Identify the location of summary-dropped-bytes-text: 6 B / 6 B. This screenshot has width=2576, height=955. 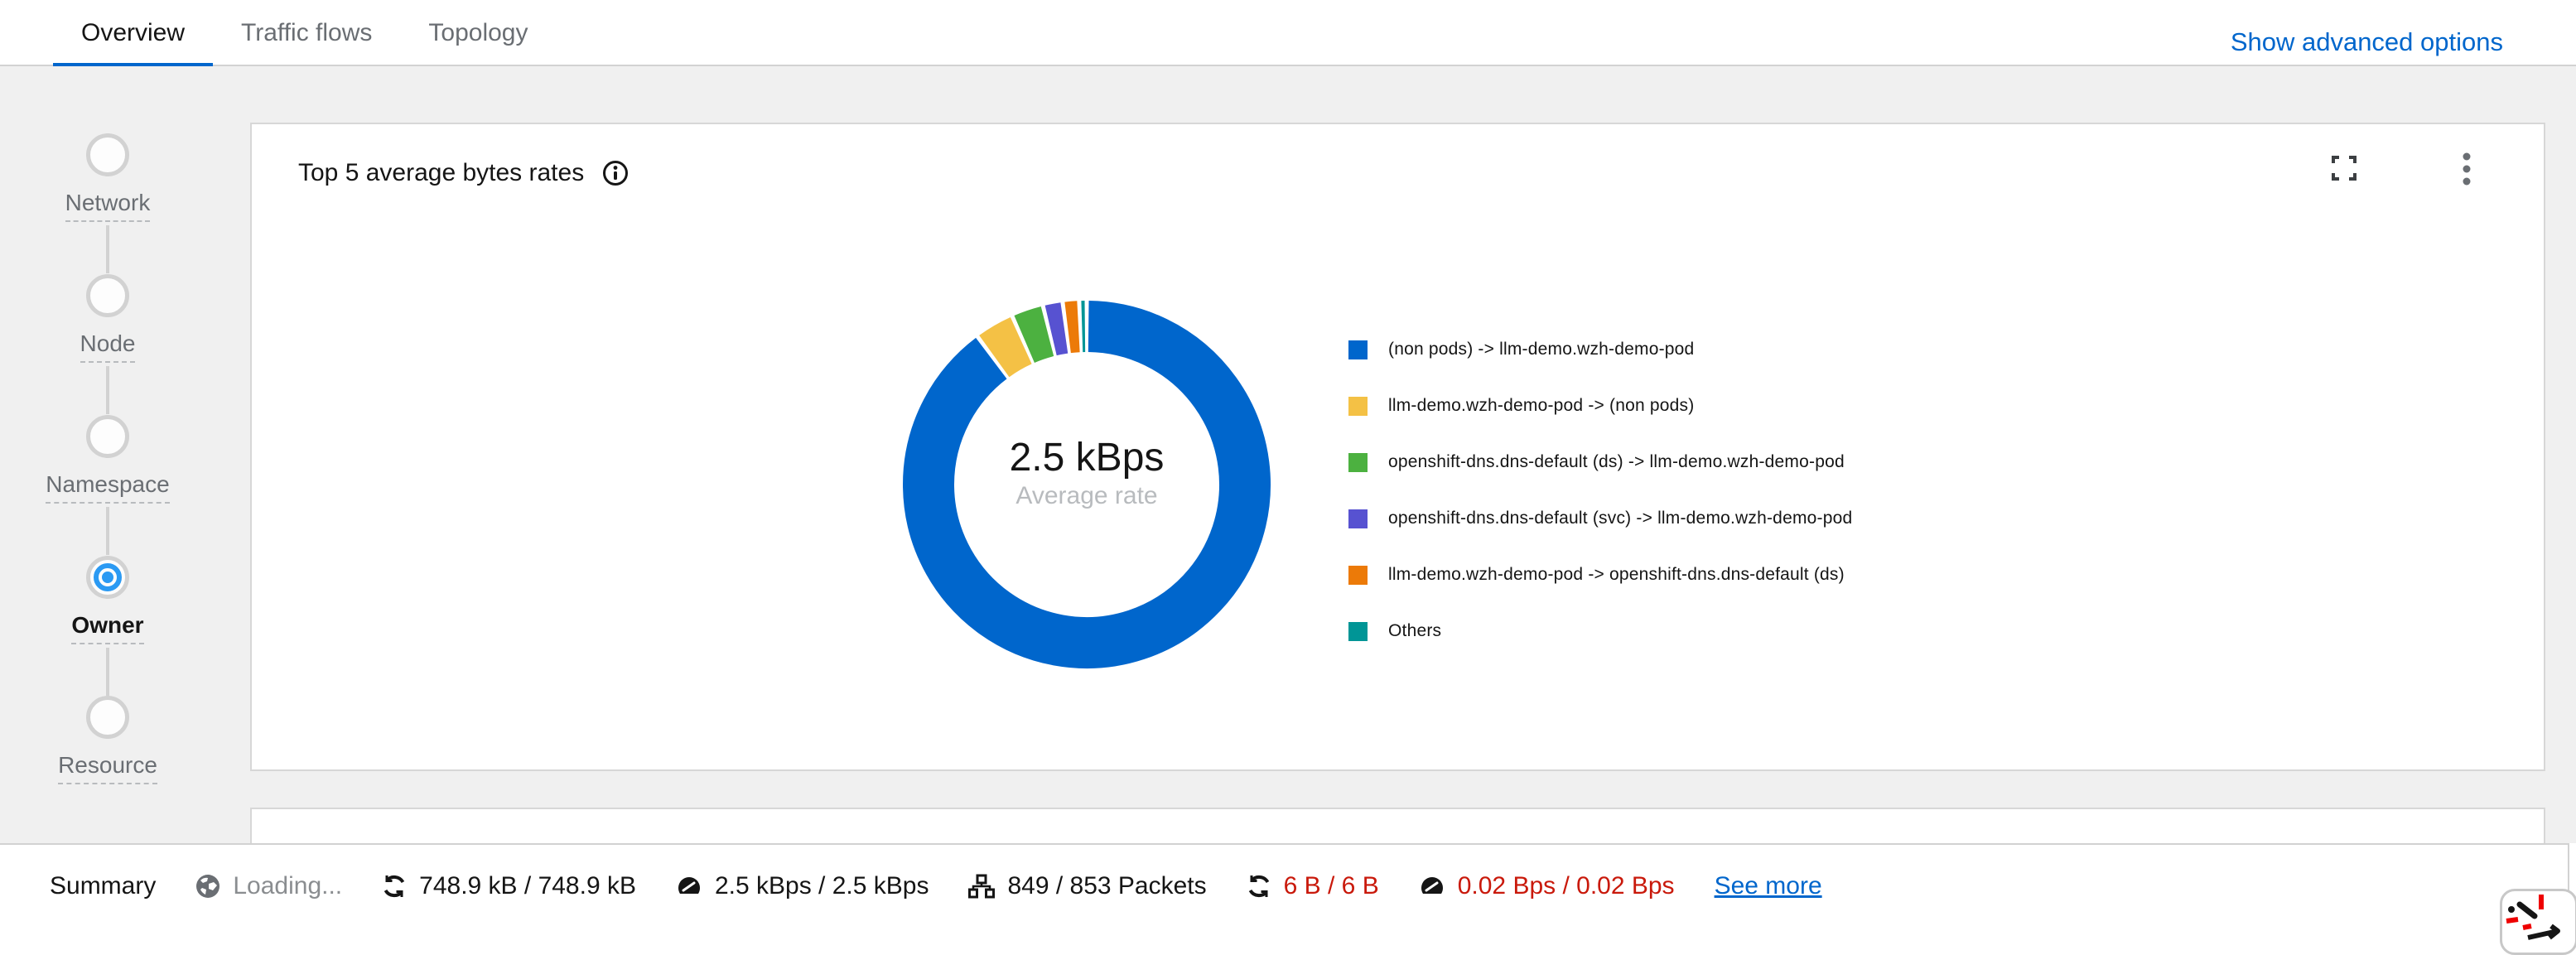
(1331, 886).